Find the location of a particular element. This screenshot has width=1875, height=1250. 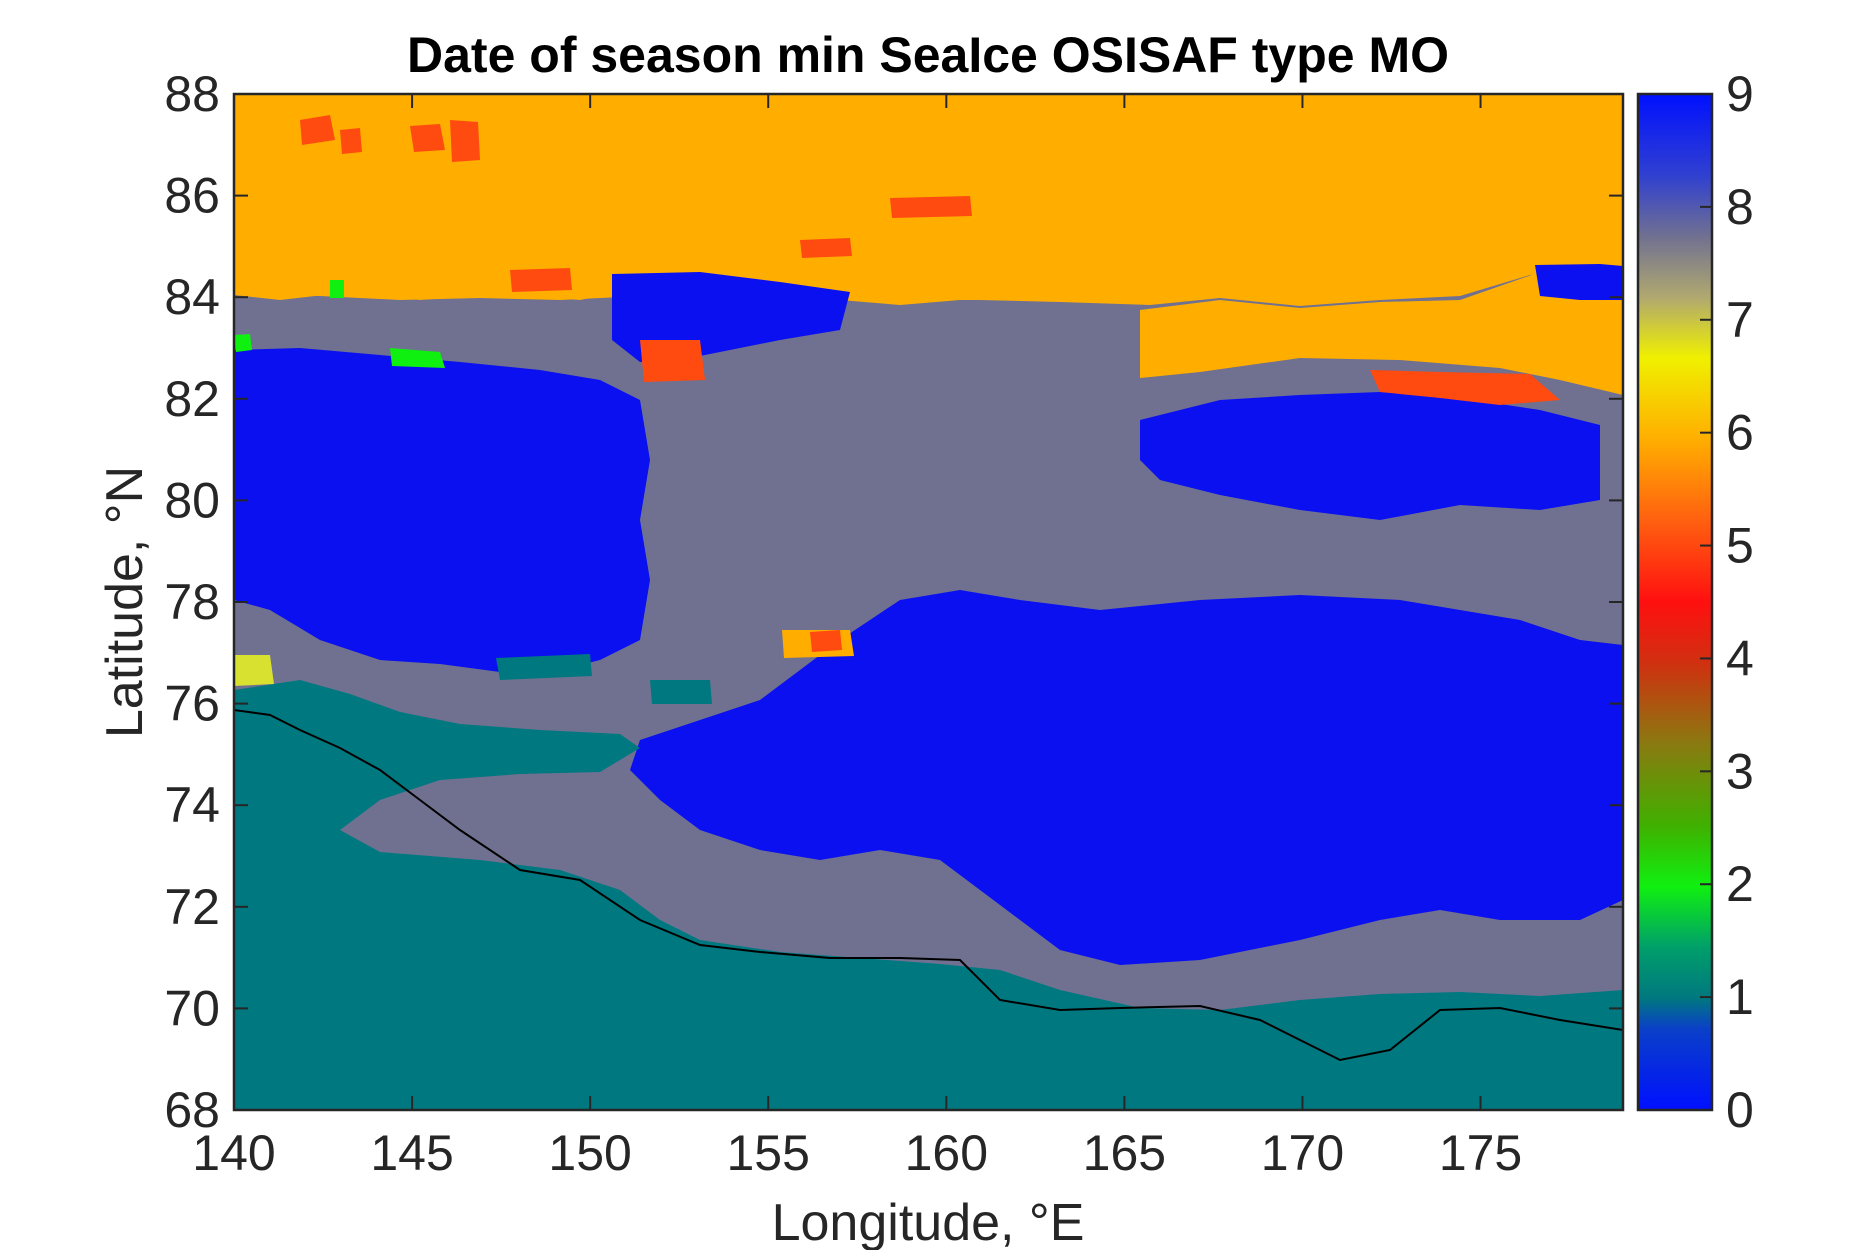

x-tick-label: 140 is located at coordinates (233, 1153).